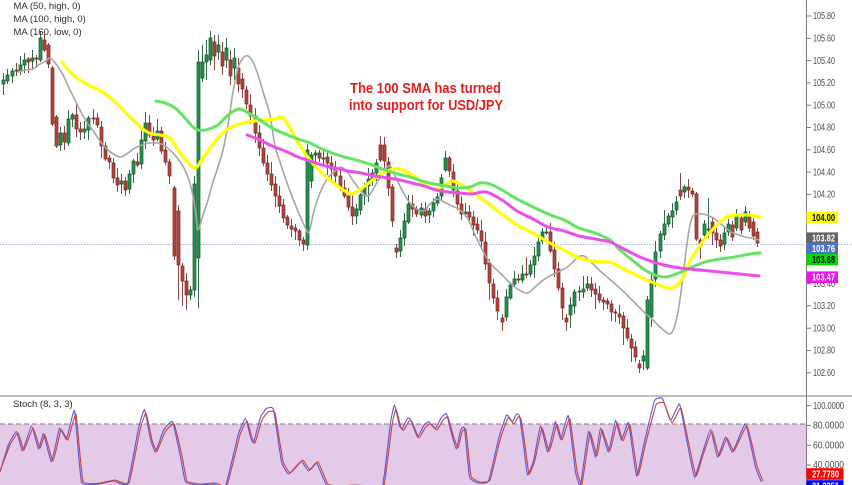 The width and height of the screenshot is (852, 485). Describe the element at coordinates (825, 474) in the screenshot. I see `svg-text: 27.7780` at that location.